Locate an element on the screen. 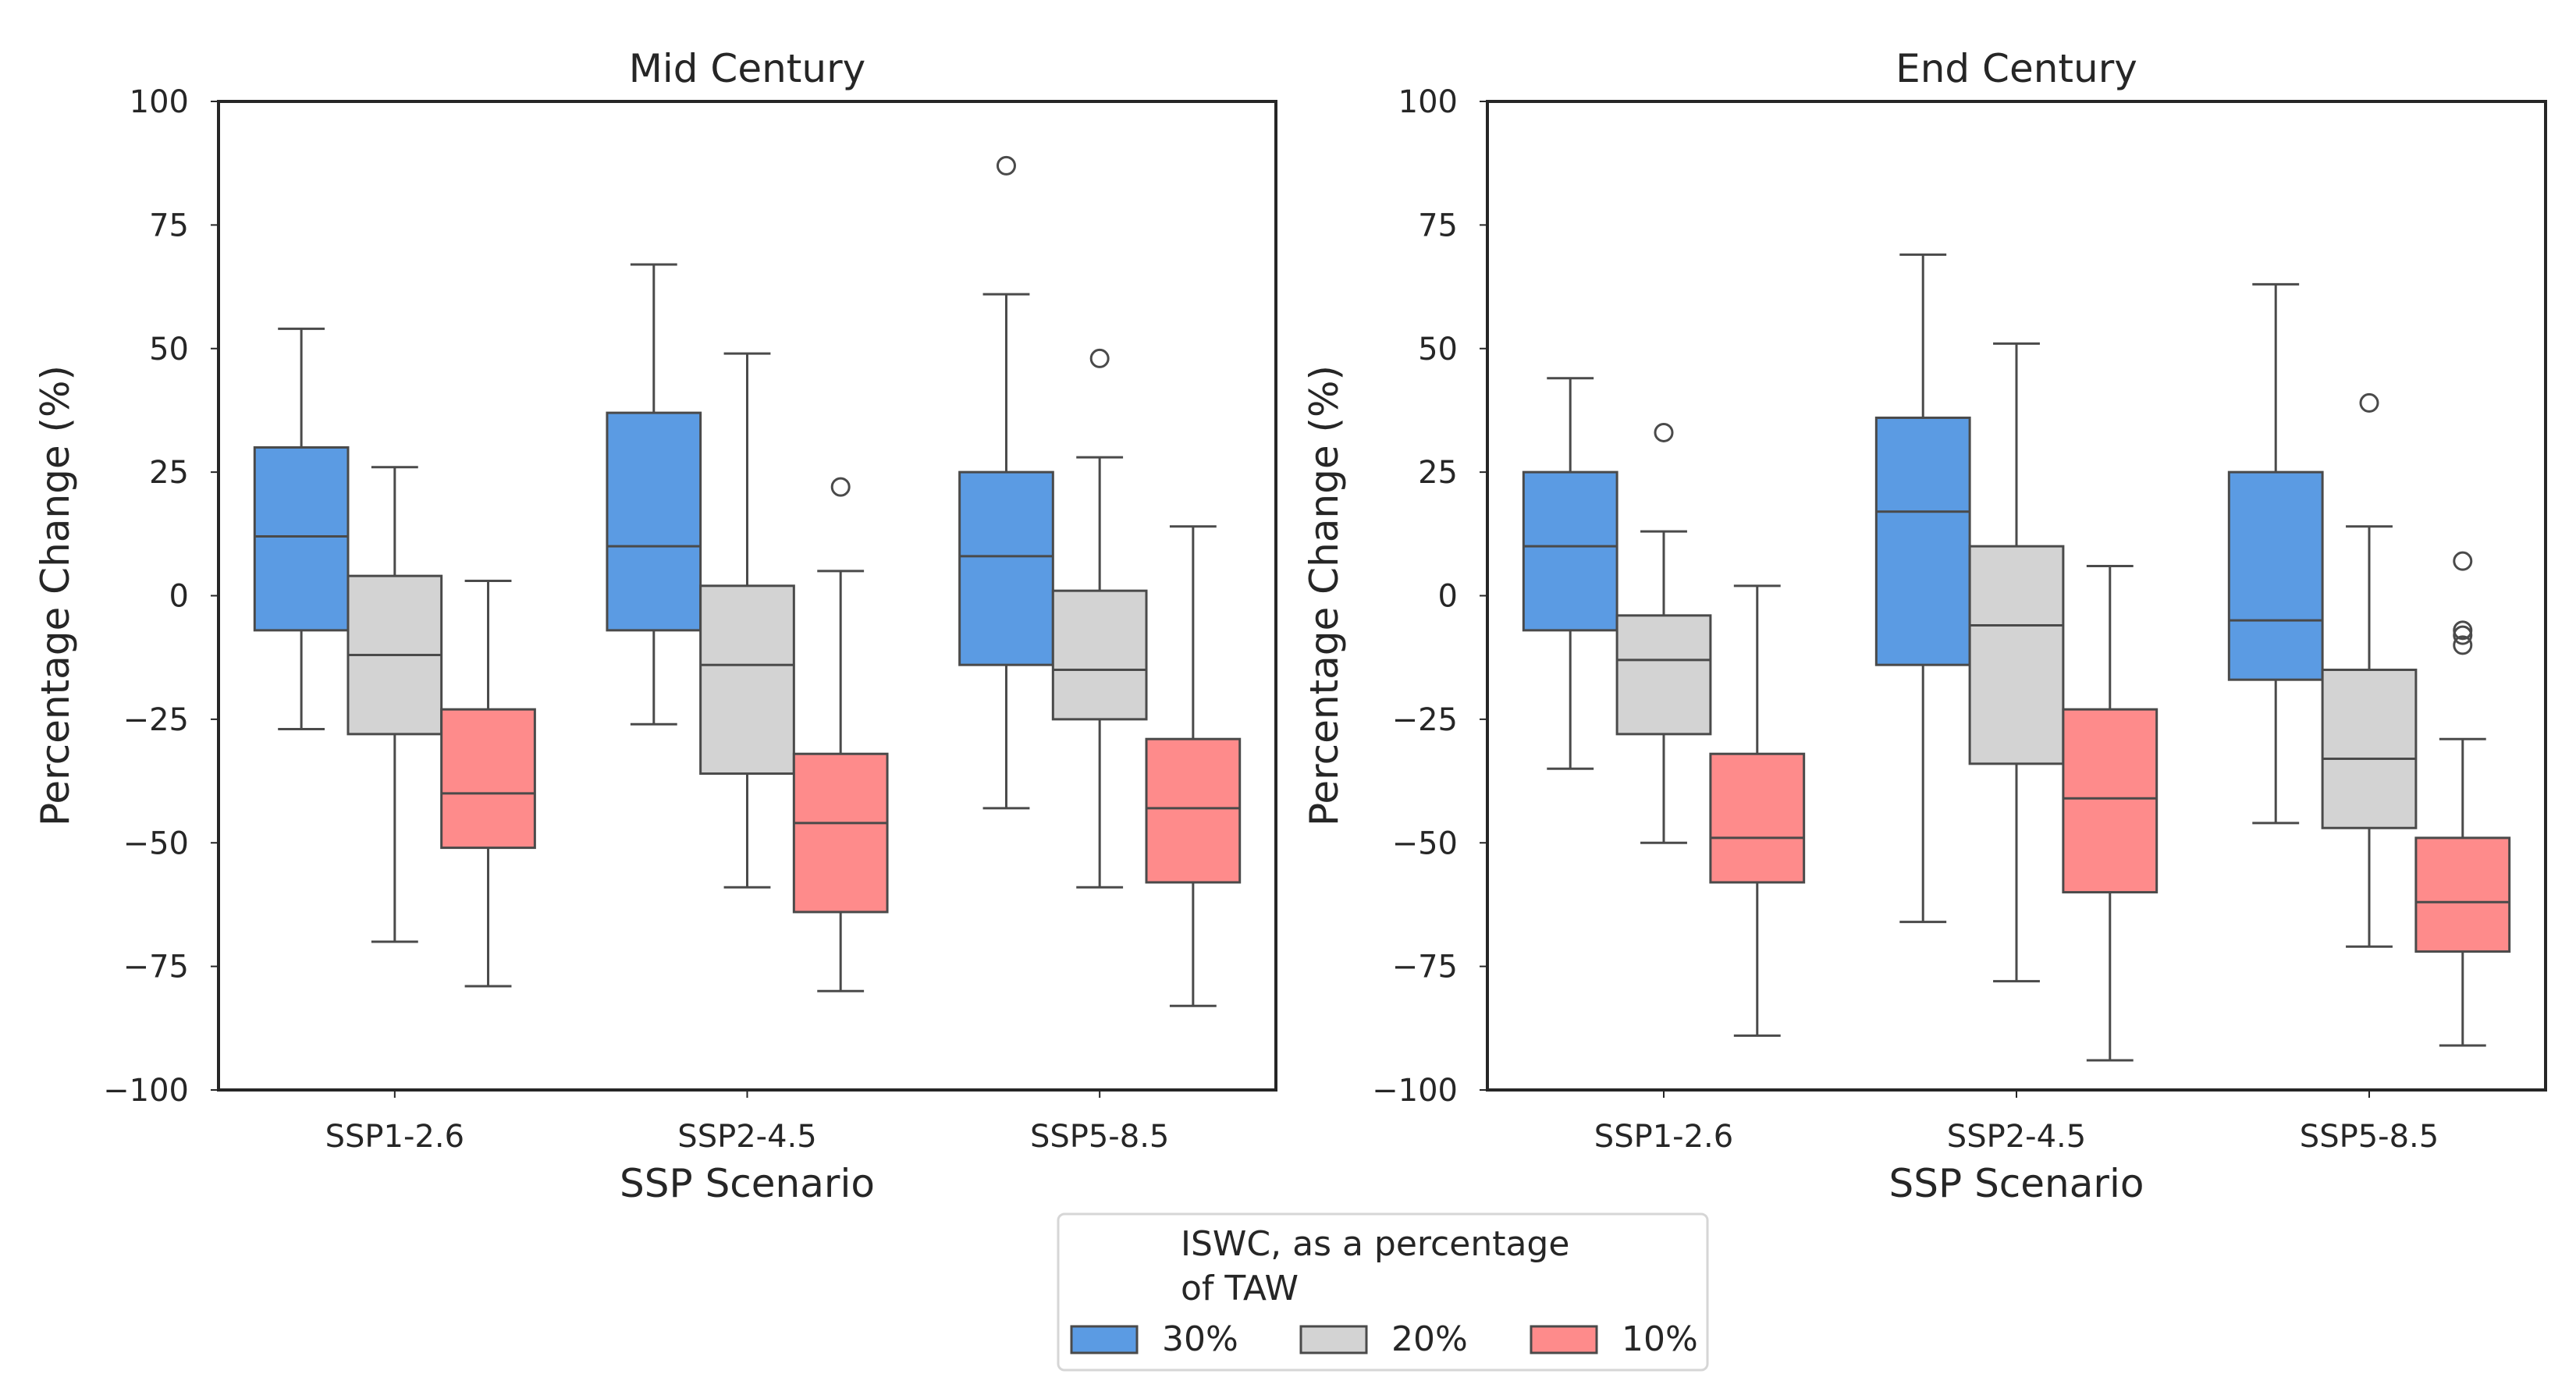 The image size is (2576, 1388). legend-title-line1: ISWC, as a percentage is located at coordinates (1375, 1244).